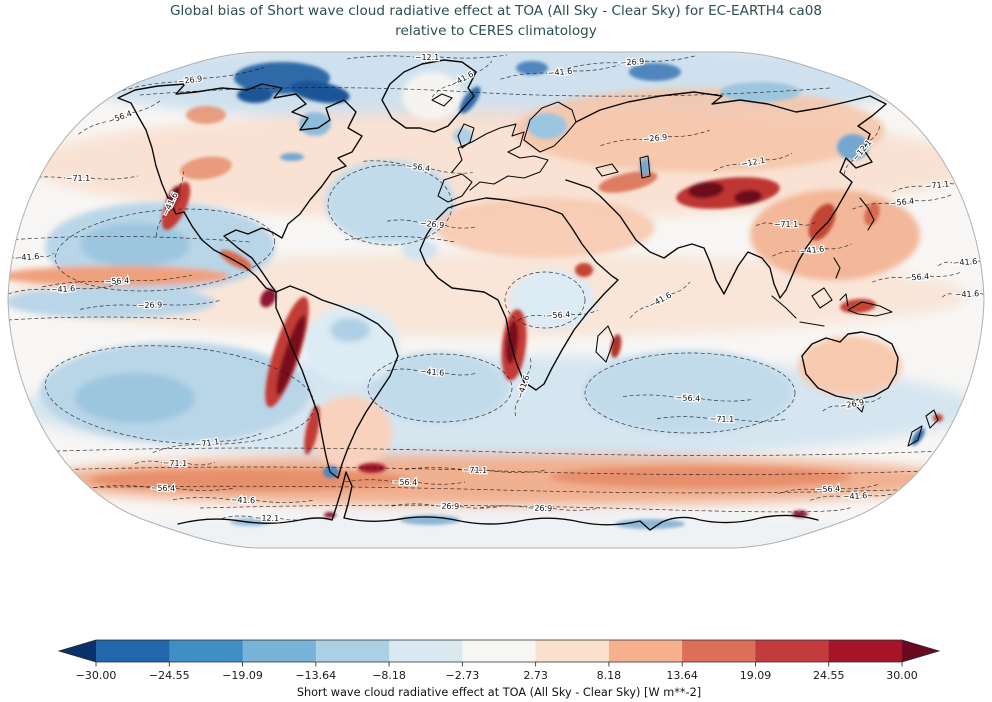 This screenshot has height=702, width=992. What do you see at coordinates (169, 675) in the screenshot?
I see `colorbar-tick-label: −24.55` at bounding box center [169, 675].